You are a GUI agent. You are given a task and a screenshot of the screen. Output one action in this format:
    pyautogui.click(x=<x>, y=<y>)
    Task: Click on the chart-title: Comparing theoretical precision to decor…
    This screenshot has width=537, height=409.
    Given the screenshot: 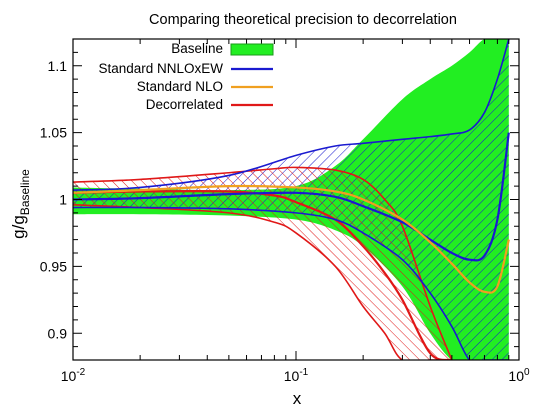 What is the action you would take?
    pyautogui.click(x=303, y=20)
    